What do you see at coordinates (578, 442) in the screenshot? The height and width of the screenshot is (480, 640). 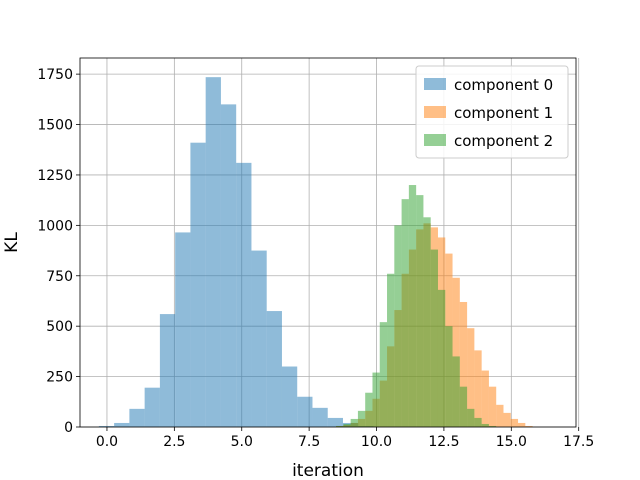 I see `x-tick-label: 17.5` at bounding box center [578, 442].